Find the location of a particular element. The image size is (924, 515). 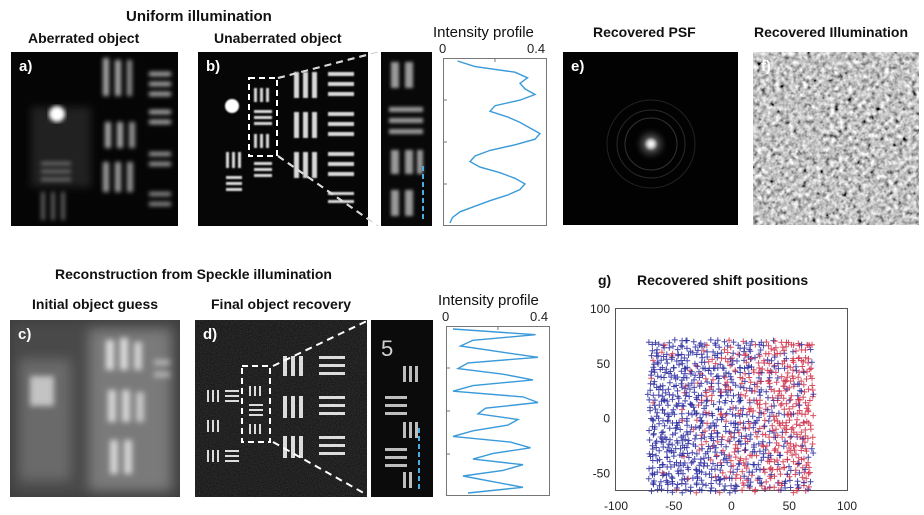

profile-top-tick-min: 0 is located at coordinates (443, 48).